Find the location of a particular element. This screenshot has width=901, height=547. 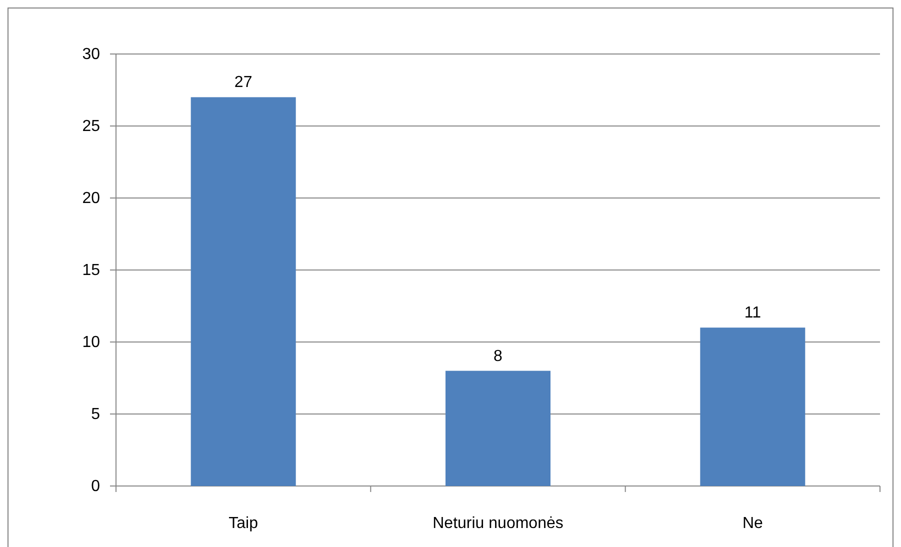

y-tick-label: 0 is located at coordinates (95, 487).